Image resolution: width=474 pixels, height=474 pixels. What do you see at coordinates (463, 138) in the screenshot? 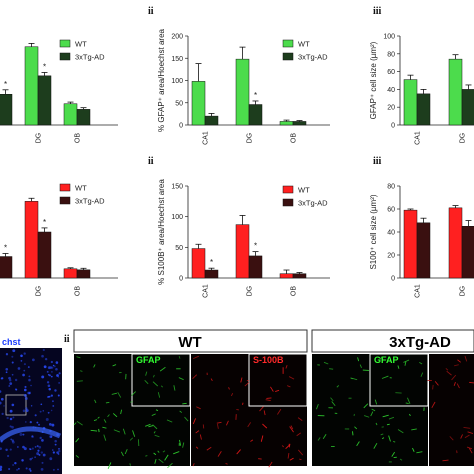
I see `x-tick-label: DG` at bounding box center [463, 138].